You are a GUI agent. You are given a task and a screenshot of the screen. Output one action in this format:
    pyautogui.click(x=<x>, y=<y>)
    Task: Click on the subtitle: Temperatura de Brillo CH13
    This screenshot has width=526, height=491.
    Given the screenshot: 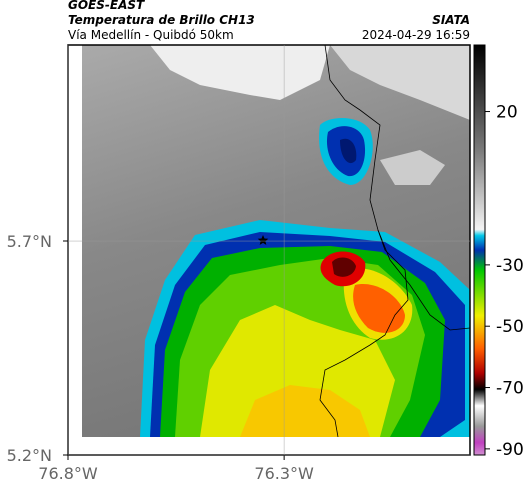 What is the action you would take?
    pyautogui.click(x=161, y=20)
    